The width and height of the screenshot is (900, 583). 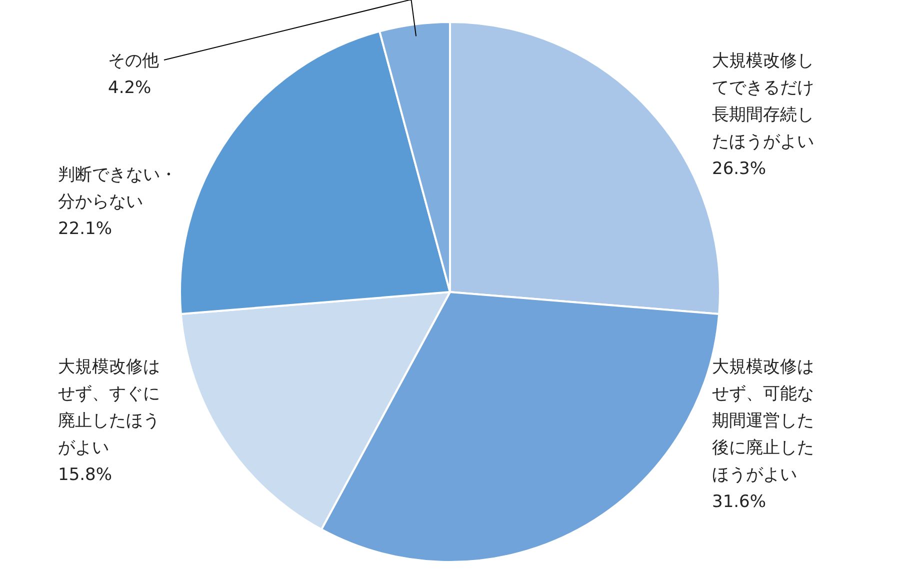 I want to click on slice-label: その他, so click(x=133, y=61).